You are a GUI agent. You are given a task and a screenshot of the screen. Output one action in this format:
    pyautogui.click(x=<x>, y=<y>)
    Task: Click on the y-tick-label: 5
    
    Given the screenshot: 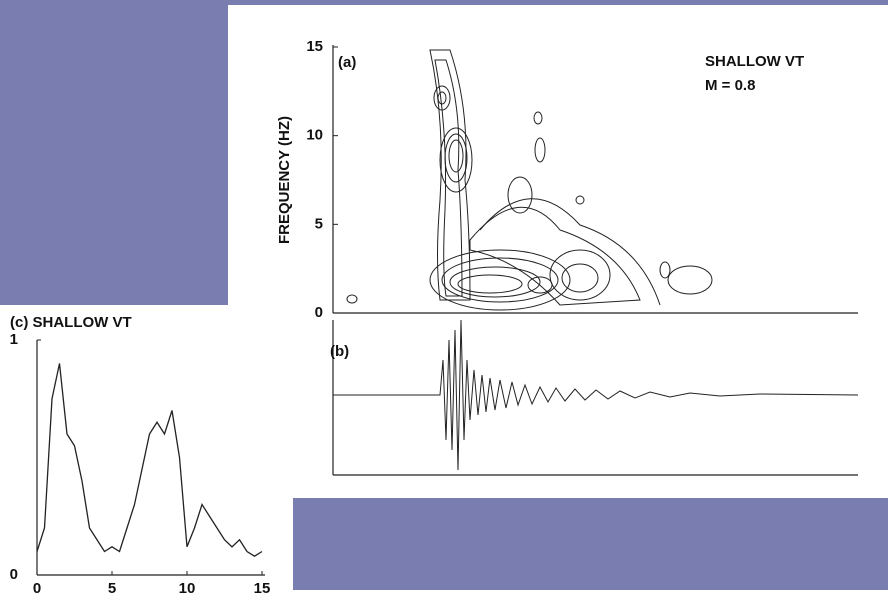 What is the action you would take?
    pyautogui.click(x=319, y=223)
    